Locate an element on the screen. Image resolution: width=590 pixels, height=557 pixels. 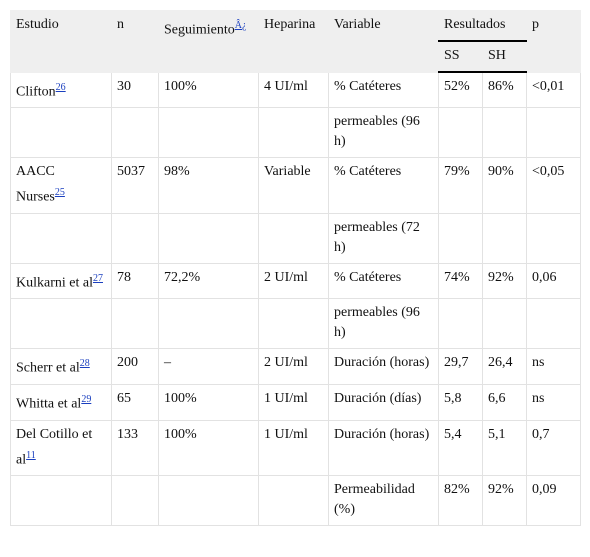
header-cell: n is located at coordinates (135, 41).